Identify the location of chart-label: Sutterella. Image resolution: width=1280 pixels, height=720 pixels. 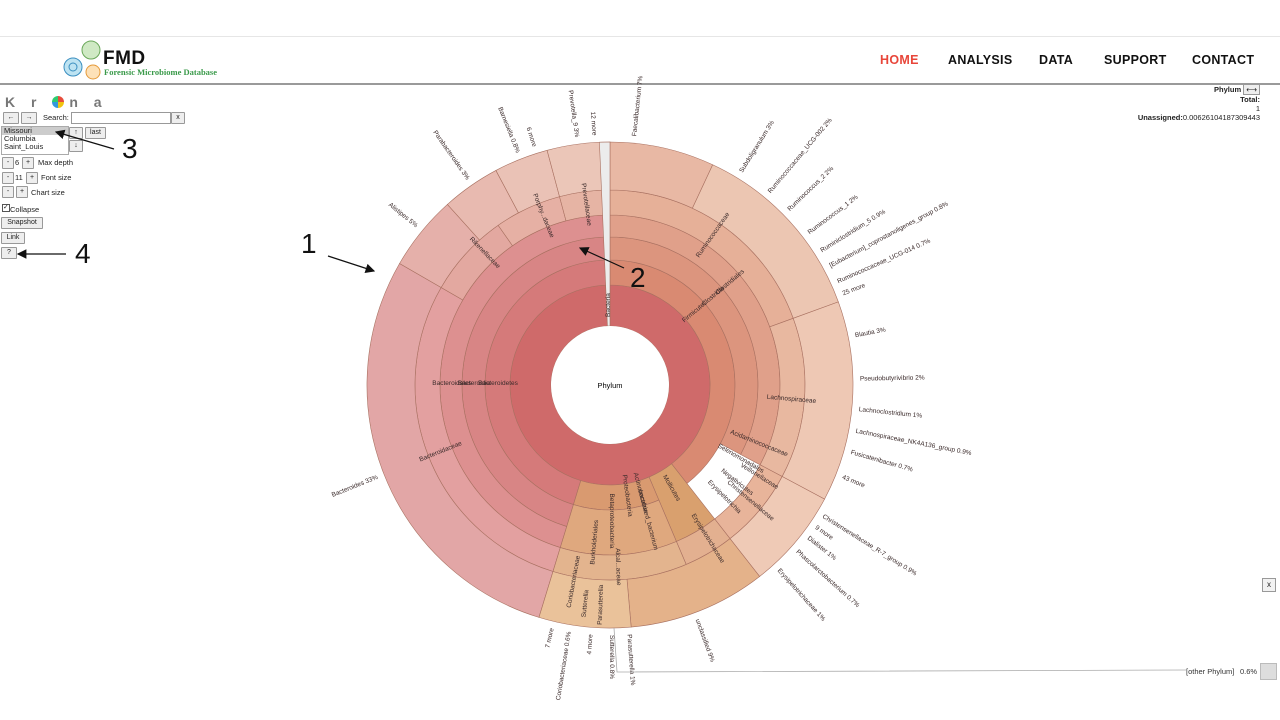
(586, 603).